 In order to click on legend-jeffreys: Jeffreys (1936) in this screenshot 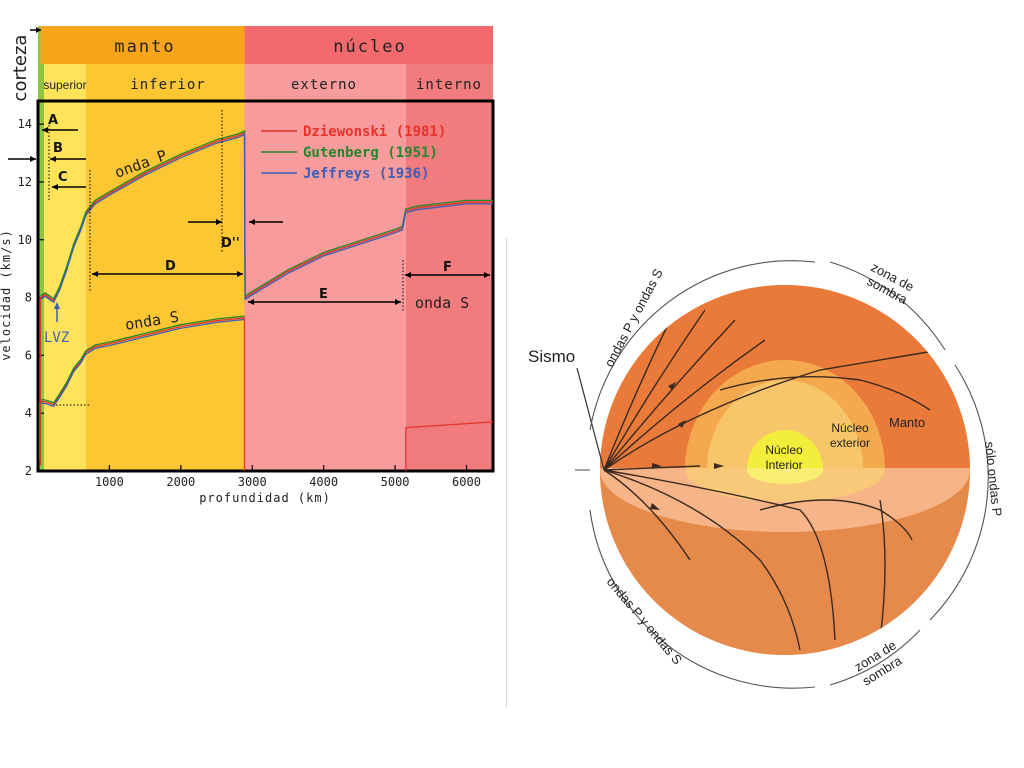, I will do `click(366, 174)`.